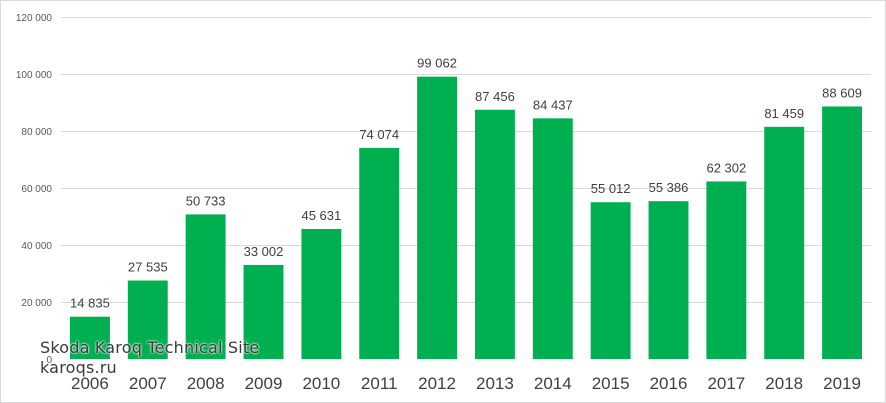  Describe the element at coordinates (321, 383) in the screenshot. I see `x-tick-label: 2010` at that location.